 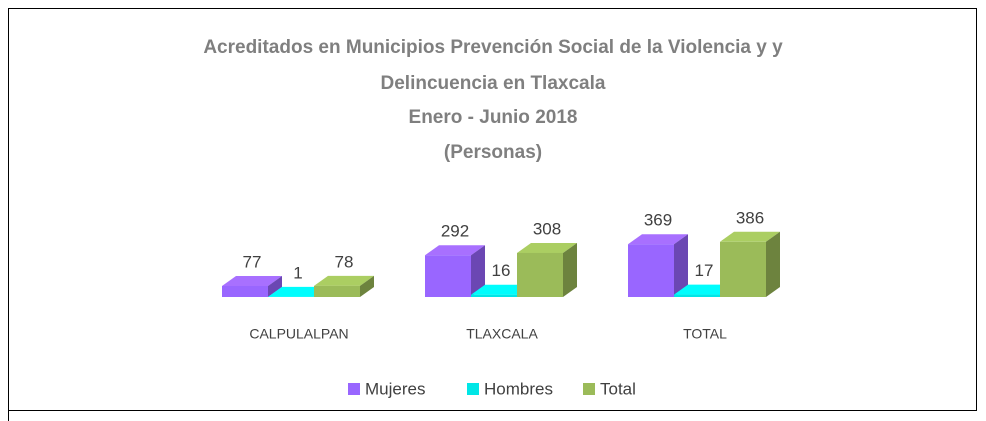 What do you see at coordinates (252, 261) in the screenshot?
I see `data-label: 77` at bounding box center [252, 261].